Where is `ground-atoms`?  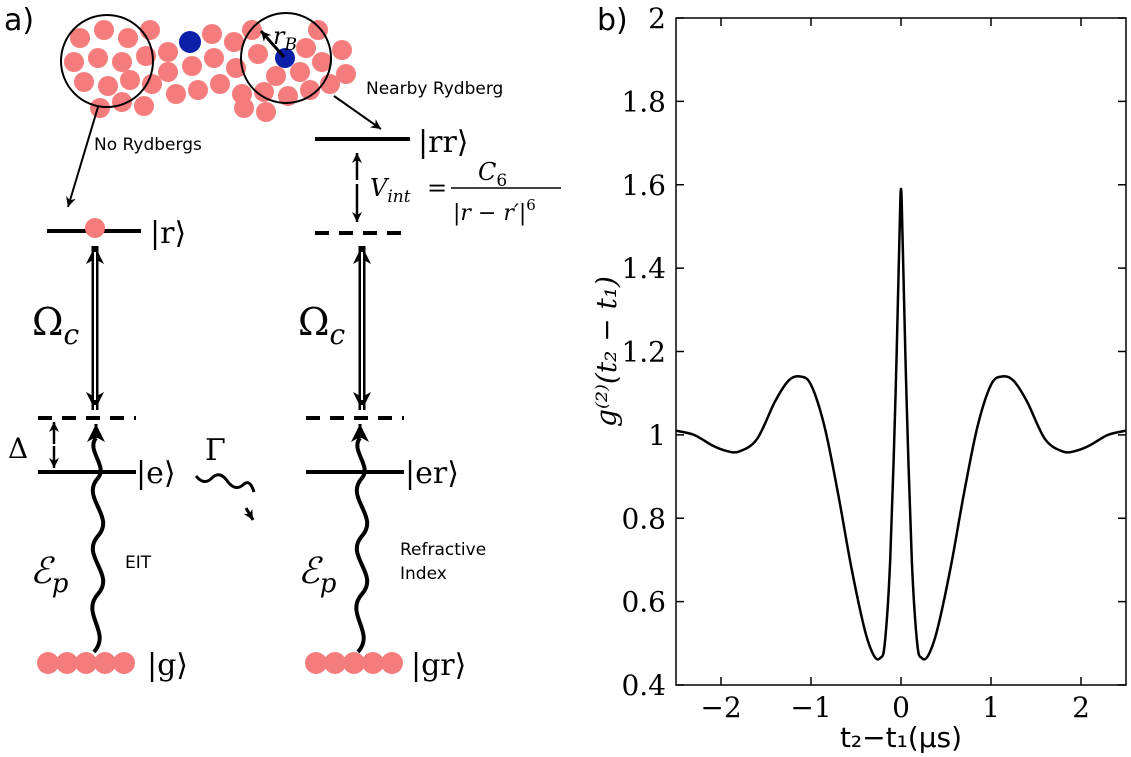
ground-atoms is located at coordinates (210, 71).